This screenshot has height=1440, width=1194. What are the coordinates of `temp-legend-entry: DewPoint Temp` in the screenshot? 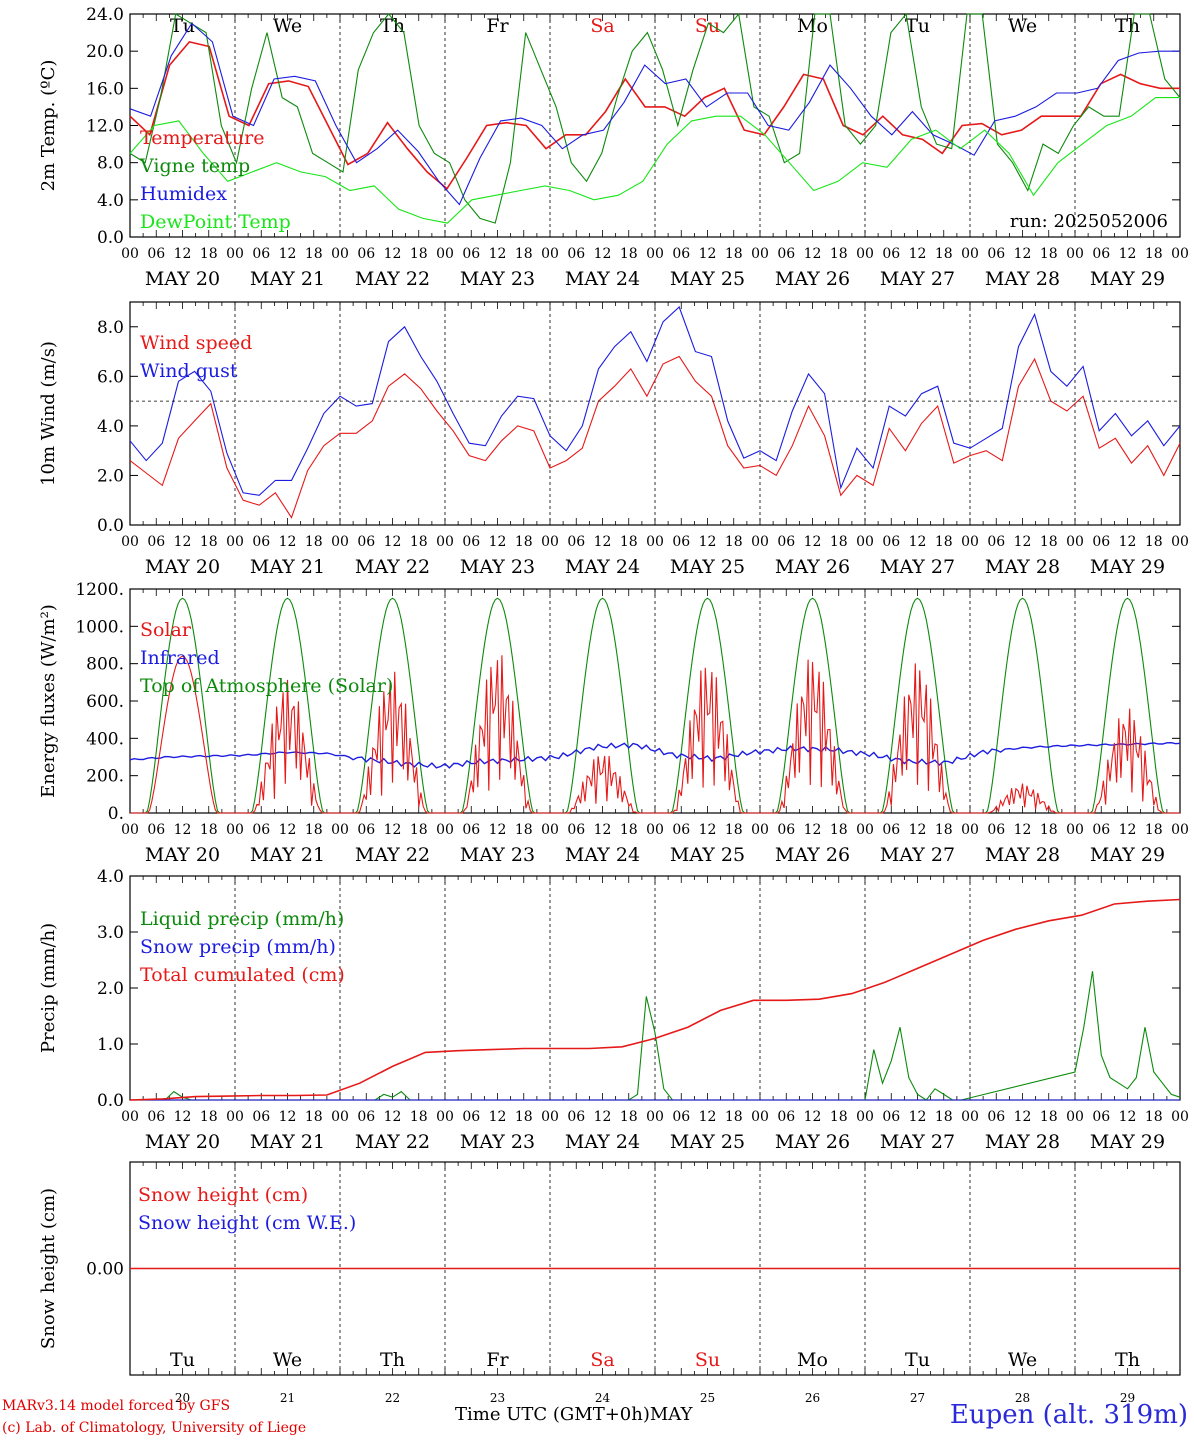 It's located at (215, 222).